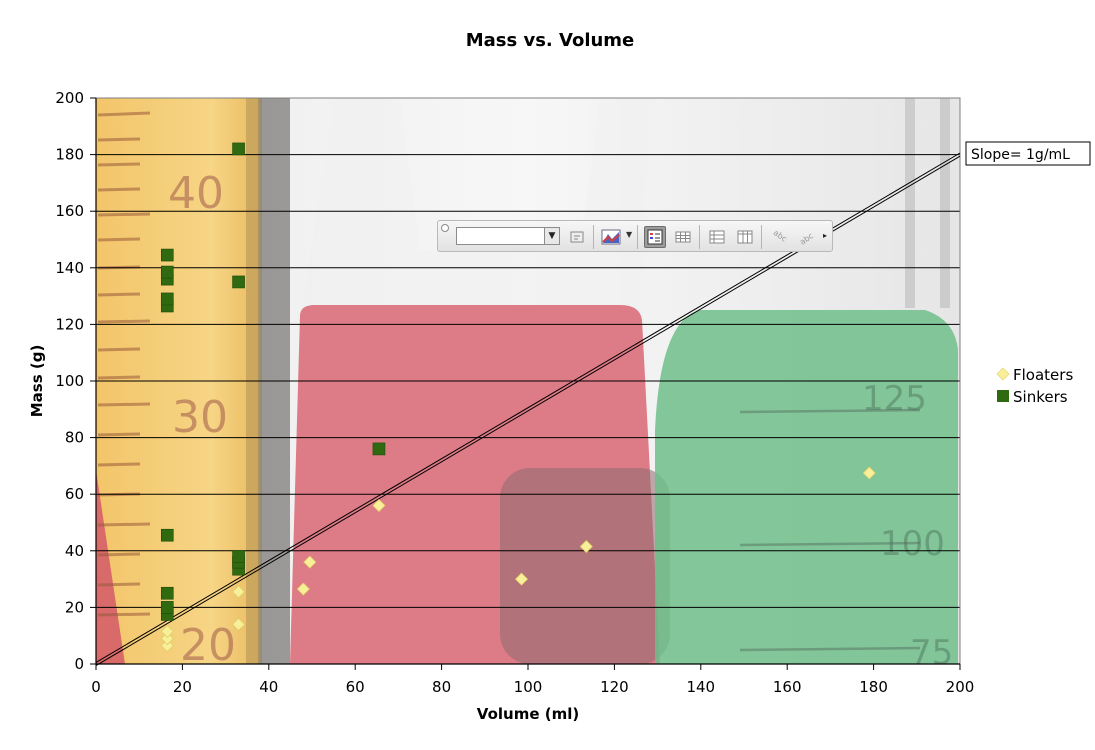 The height and width of the screenshot is (750, 1095). Describe the element at coordinates (37, 381) in the screenshot. I see `y-axis-label: Mass (g)` at that location.